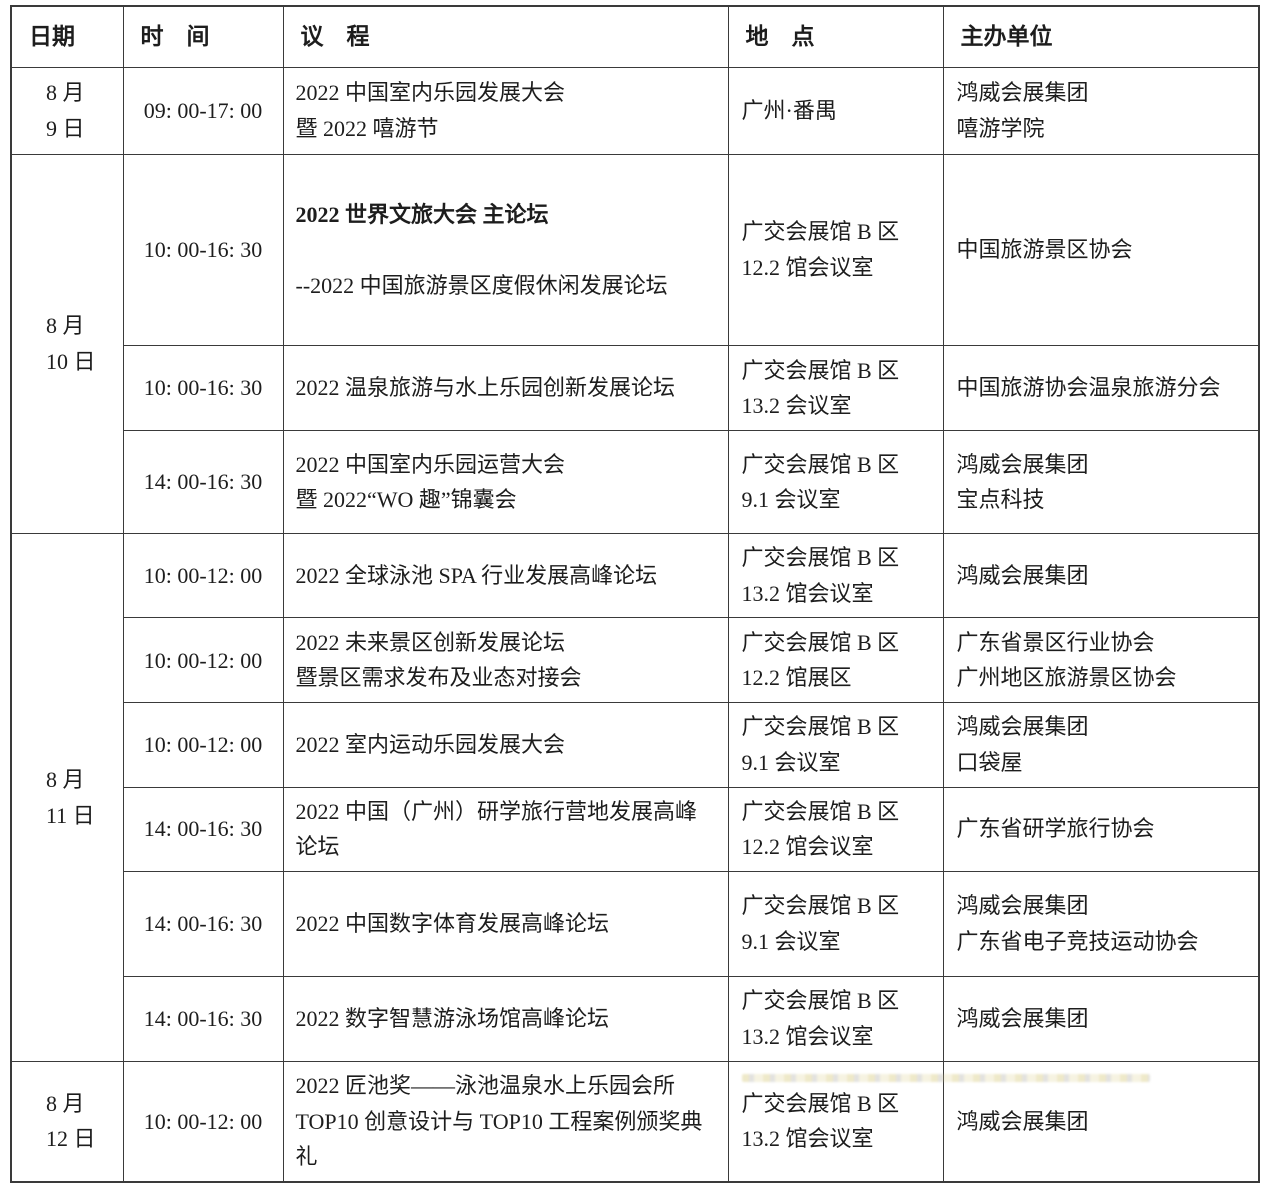 This screenshot has height=1183, width=1268. I want to click on organizer-cell: 广东省景区行业协会 广州地区旅游景区协会, so click(1101, 660).